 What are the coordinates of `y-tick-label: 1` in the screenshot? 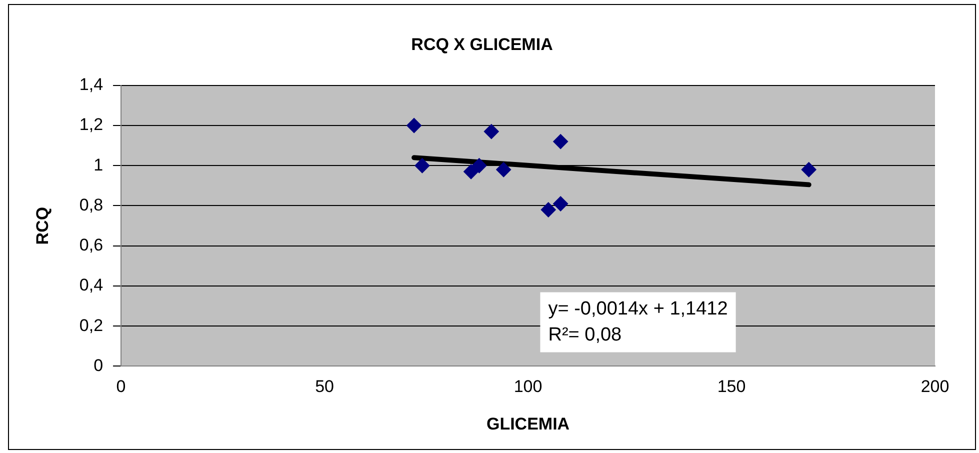 It's located at (99, 164).